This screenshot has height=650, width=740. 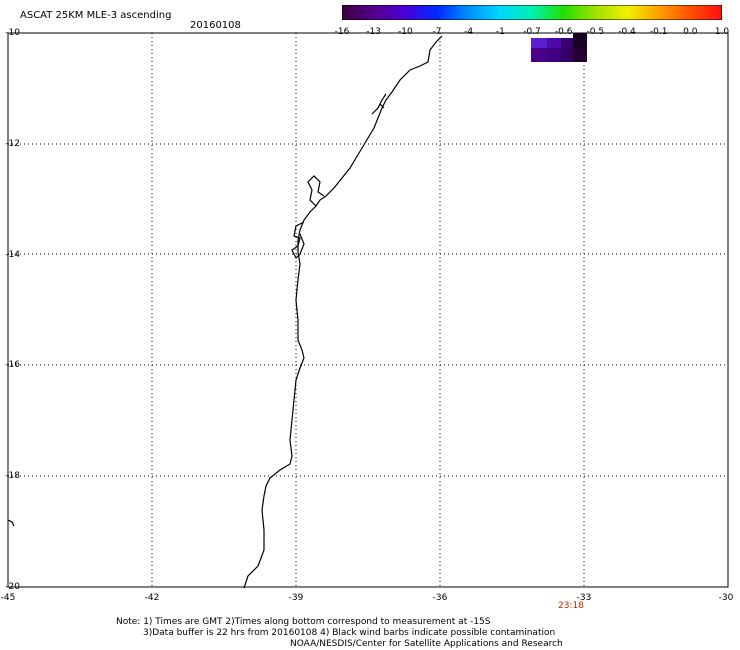 What do you see at coordinates (8, 598) in the screenshot?
I see `longitude-tick-label: -45` at bounding box center [8, 598].